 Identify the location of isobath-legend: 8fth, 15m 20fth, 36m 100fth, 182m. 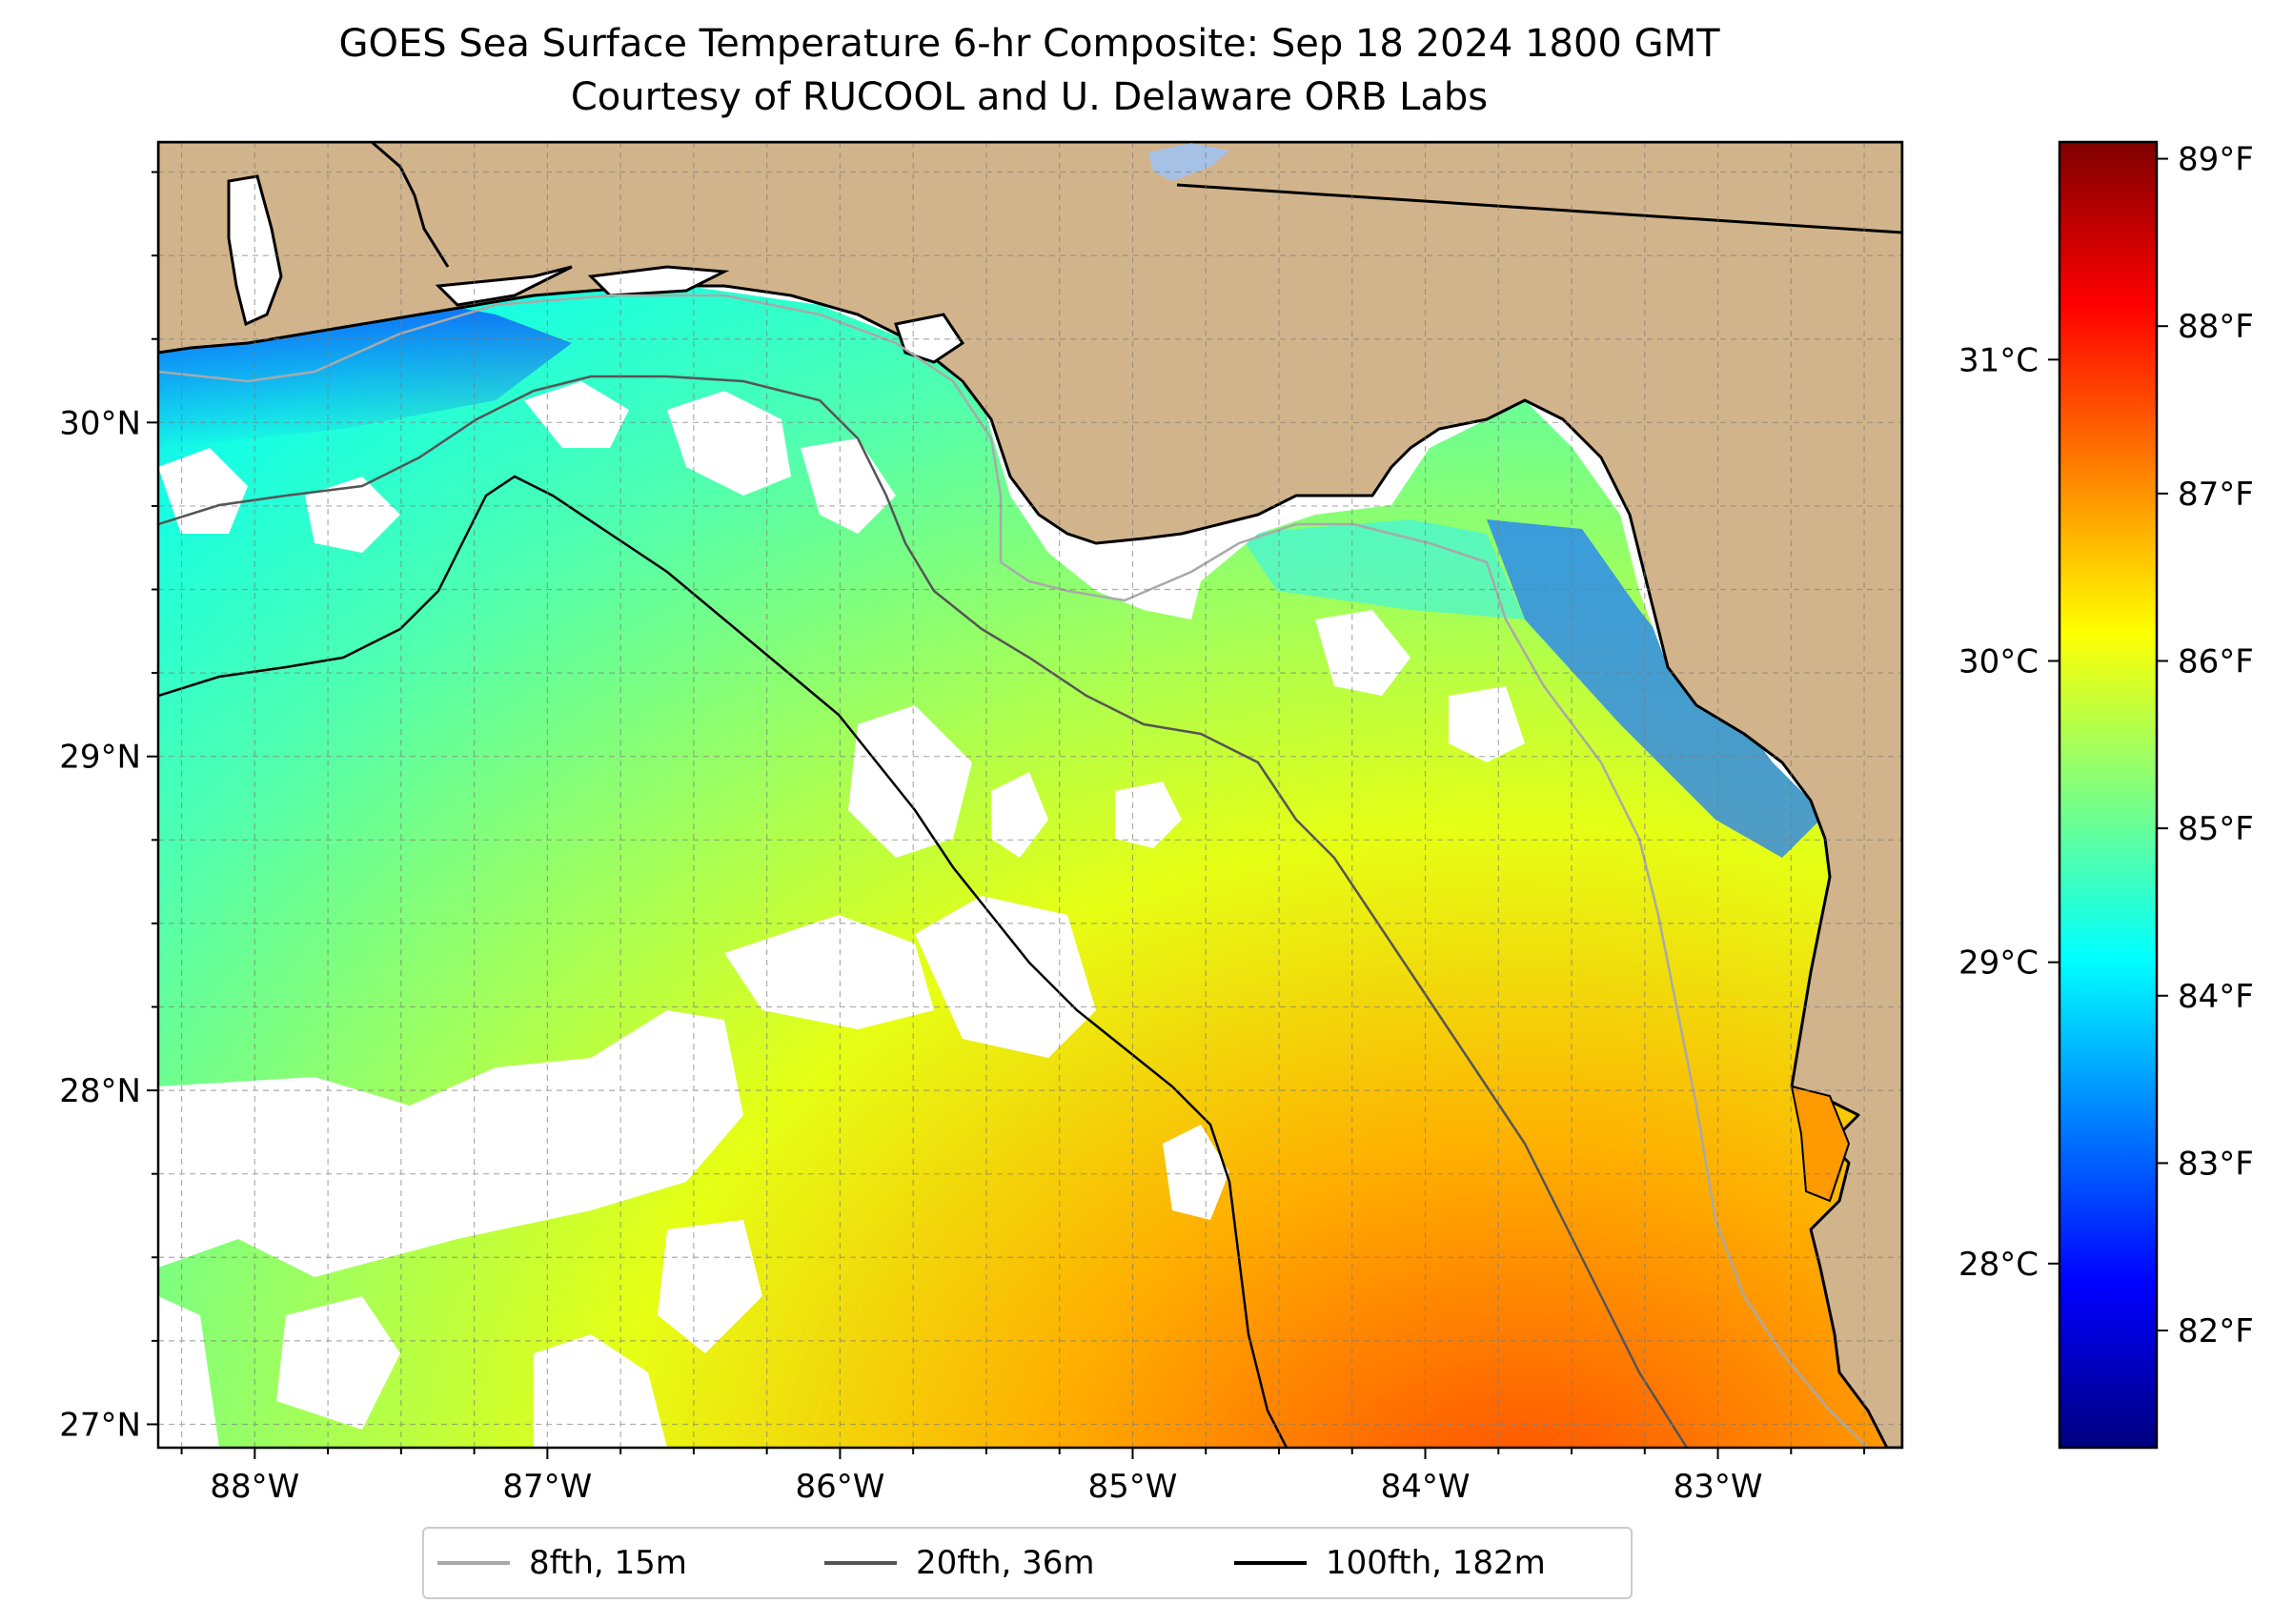
(1027, 1563).